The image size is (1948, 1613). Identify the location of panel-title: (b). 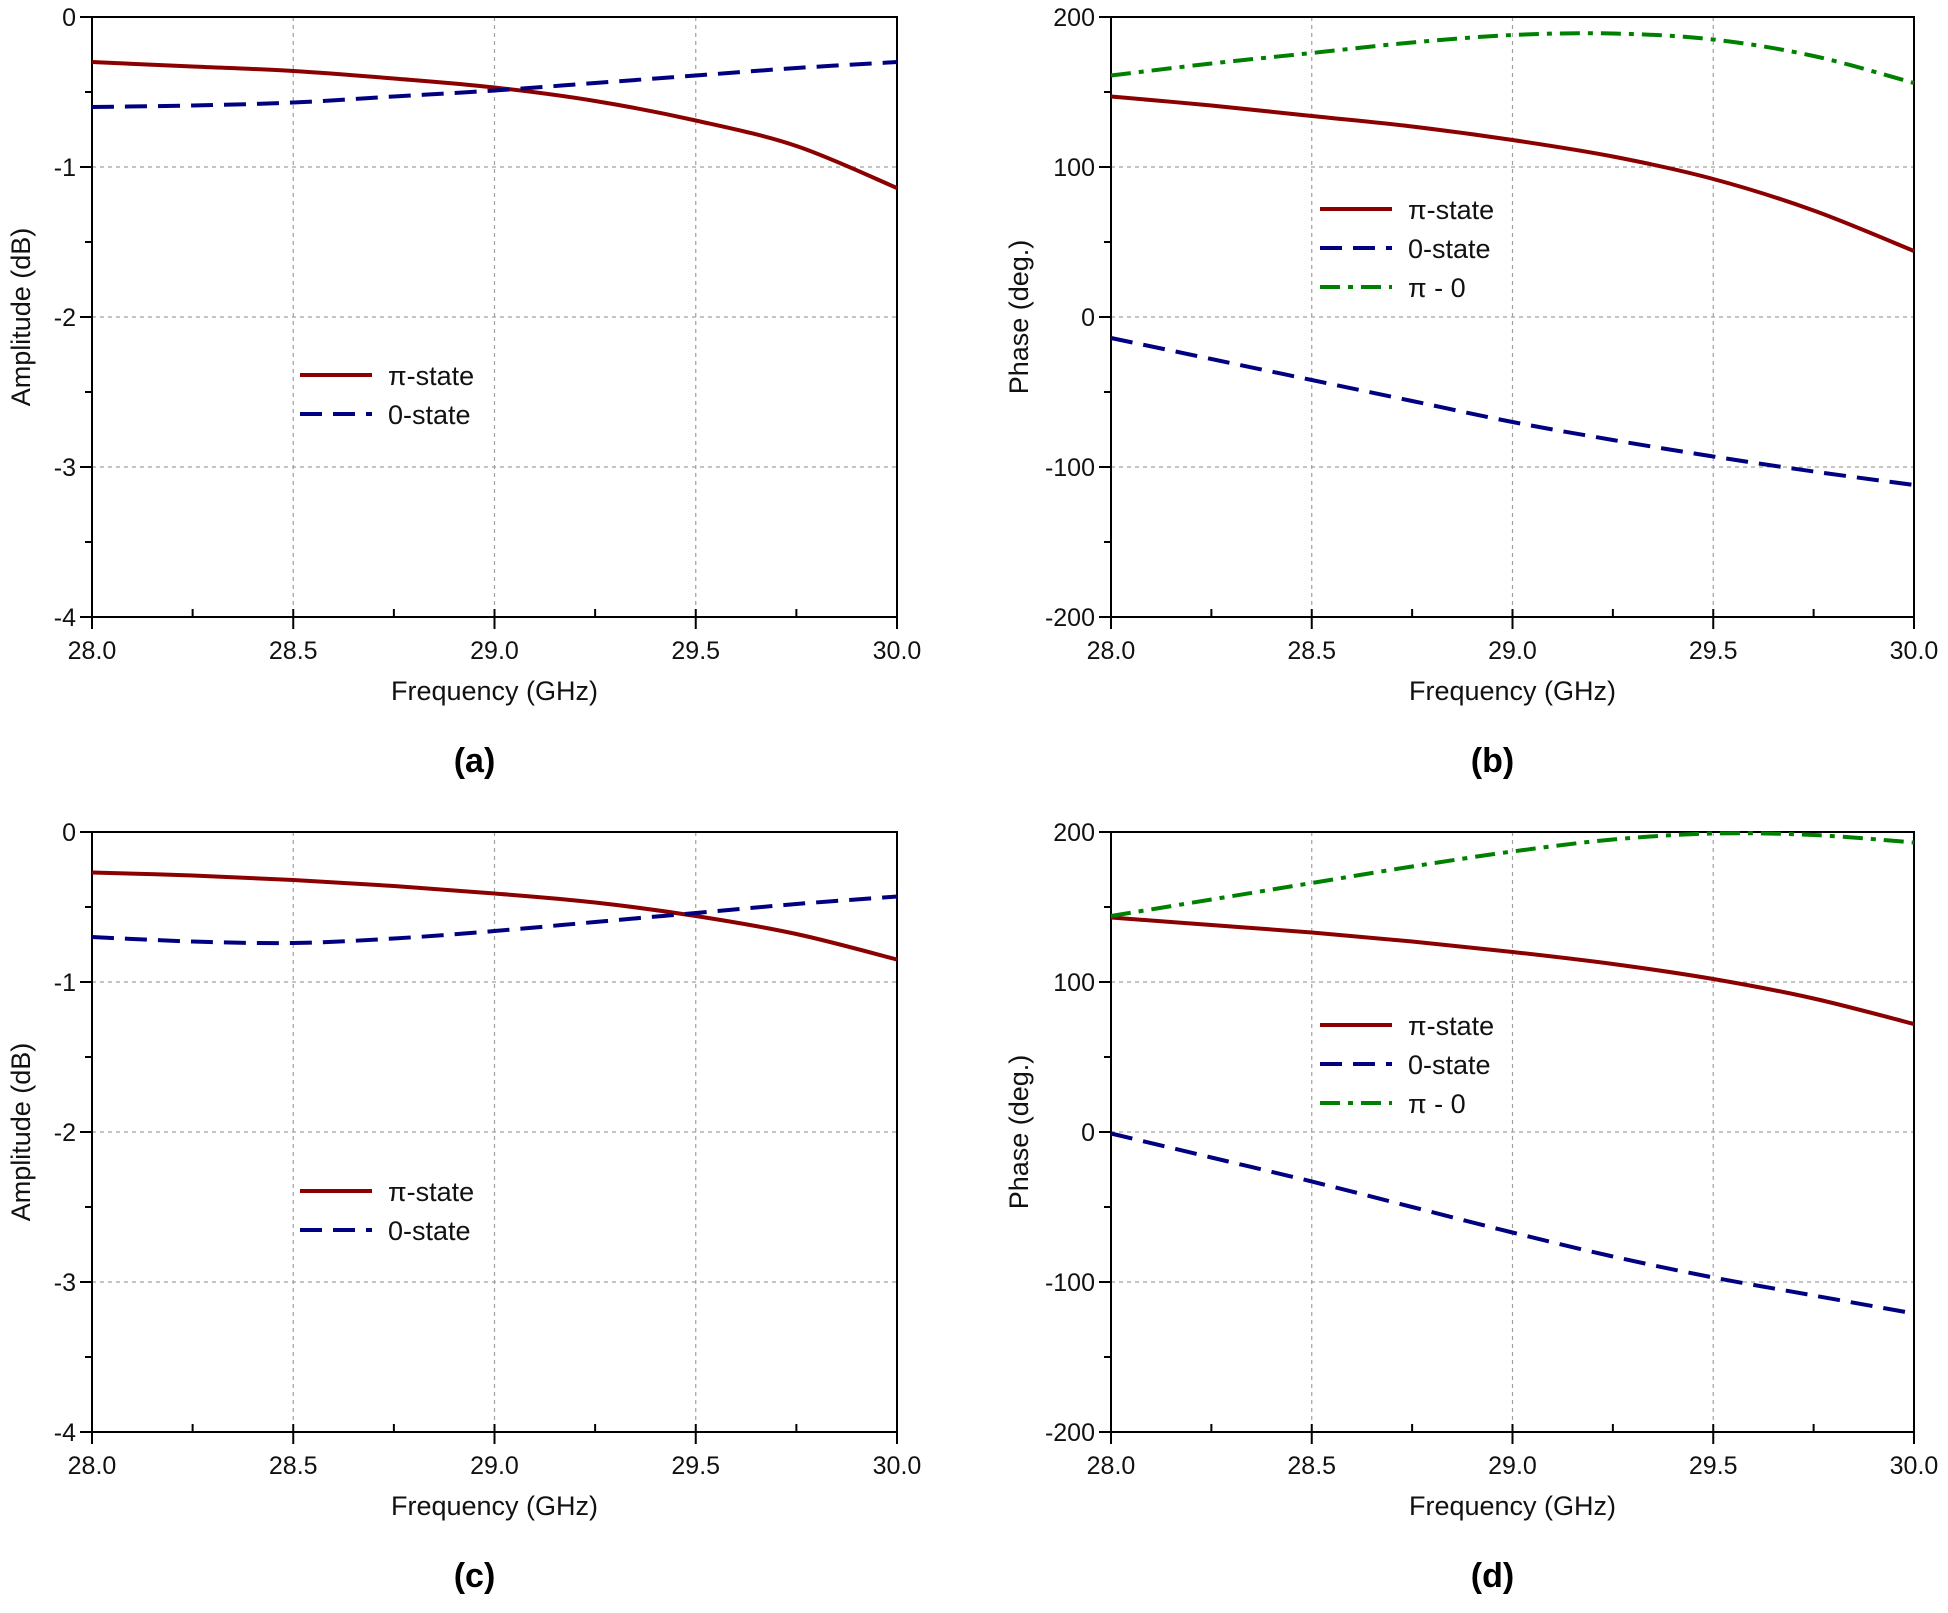
(1492, 761).